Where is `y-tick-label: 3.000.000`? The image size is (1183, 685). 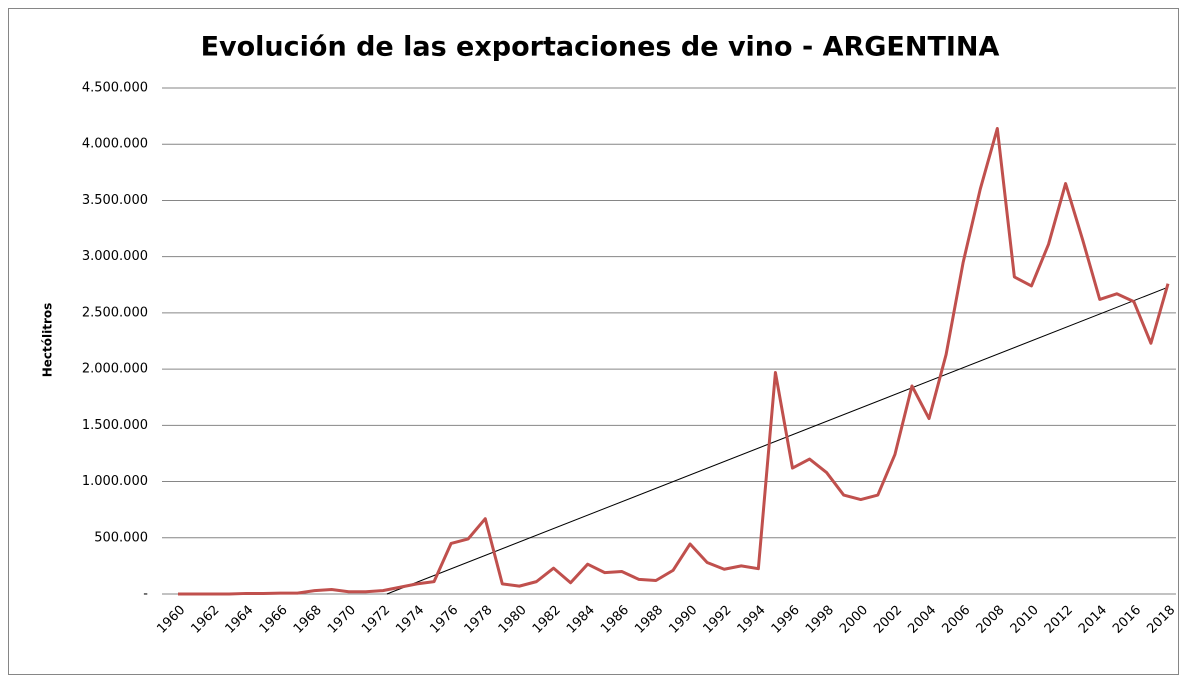 y-tick-label: 3.000.000 is located at coordinates (115, 256).